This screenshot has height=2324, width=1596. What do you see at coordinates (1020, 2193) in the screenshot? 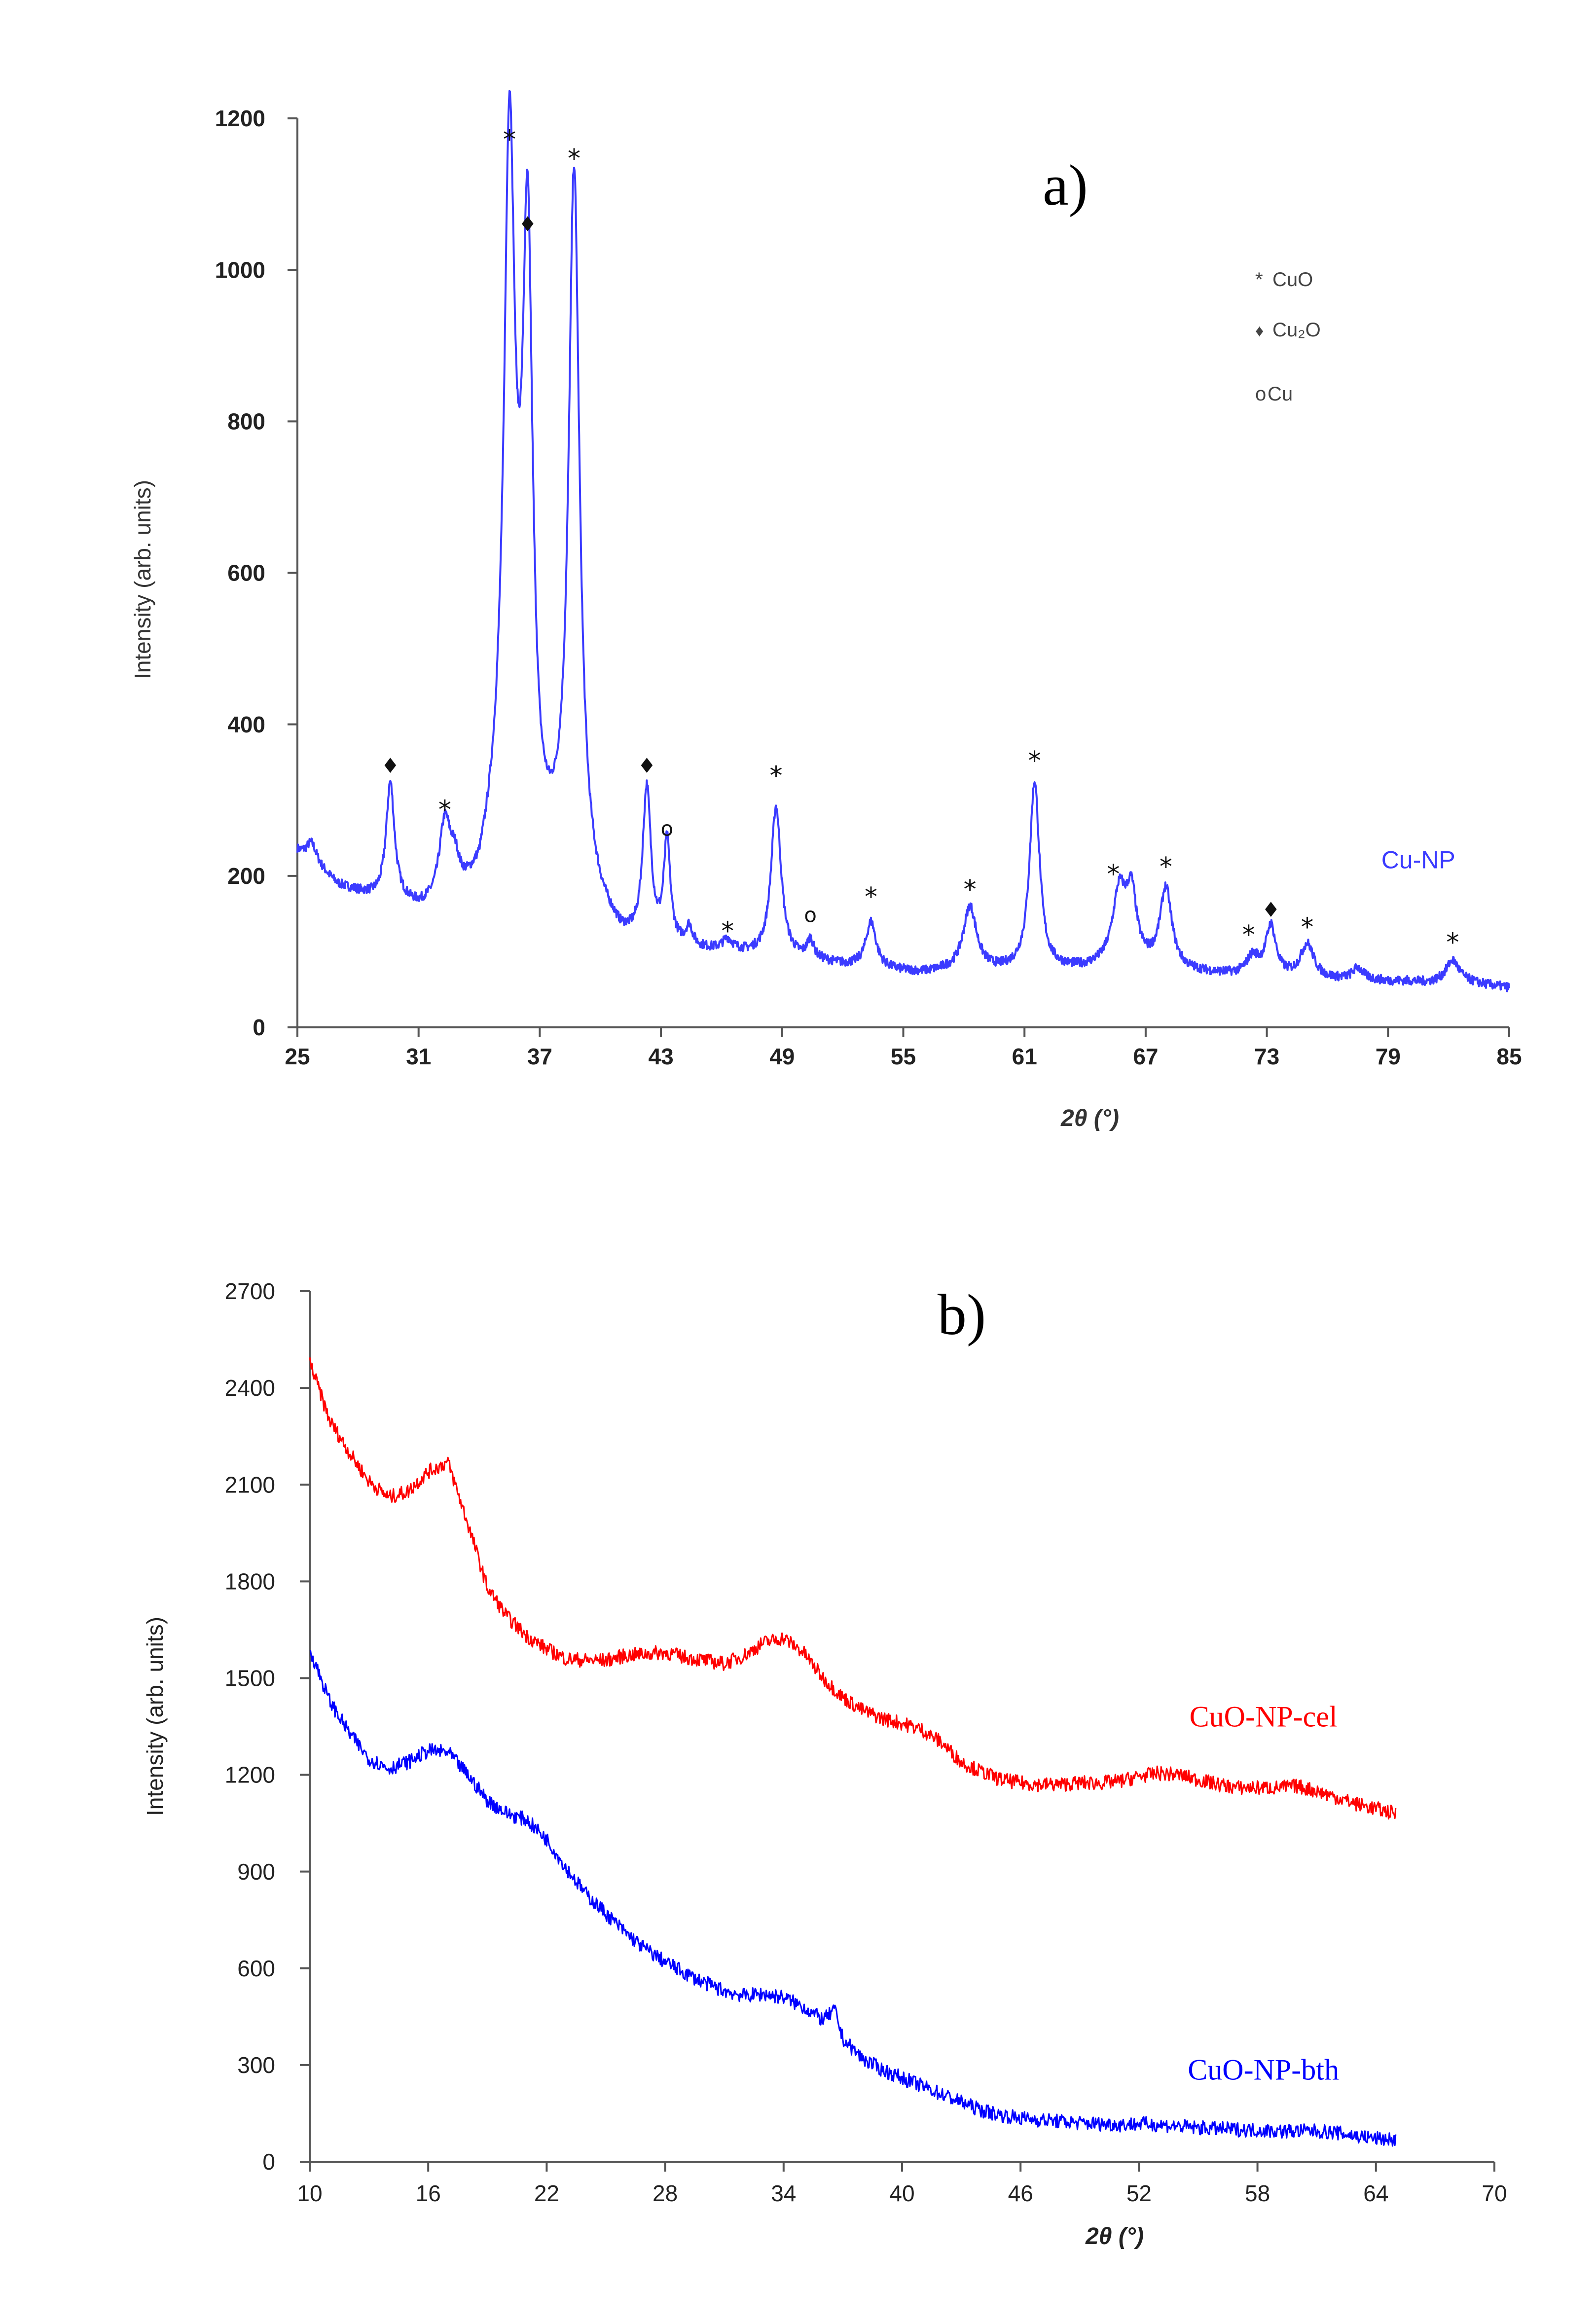
I see `x-tick-label: 46` at bounding box center [1020, 2193].